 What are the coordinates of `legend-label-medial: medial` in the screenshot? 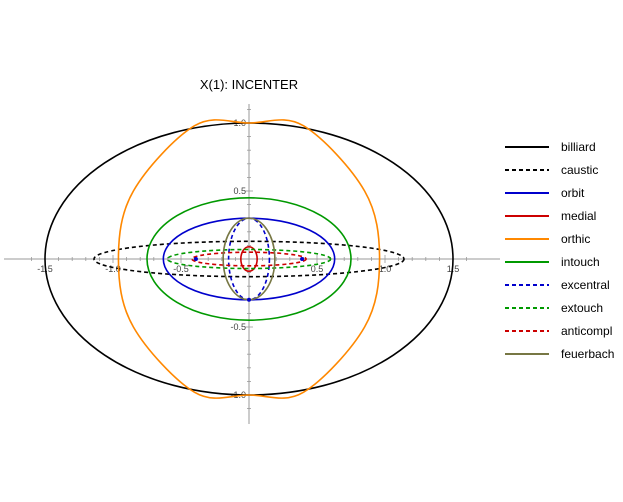 It's located at (578, 216).